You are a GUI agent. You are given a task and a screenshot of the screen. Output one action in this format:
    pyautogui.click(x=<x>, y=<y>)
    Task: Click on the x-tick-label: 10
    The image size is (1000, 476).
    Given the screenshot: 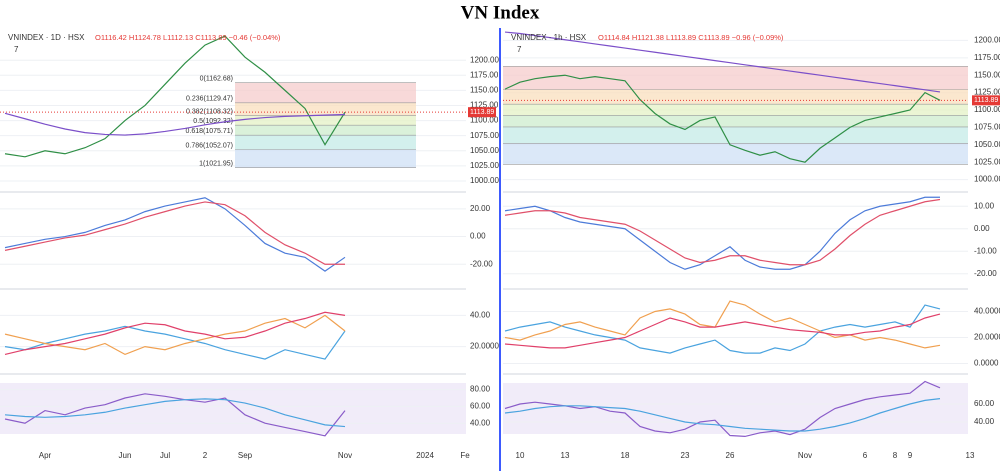 What is the action you would take?
    pyautogui.click(x=520, y=455)
    